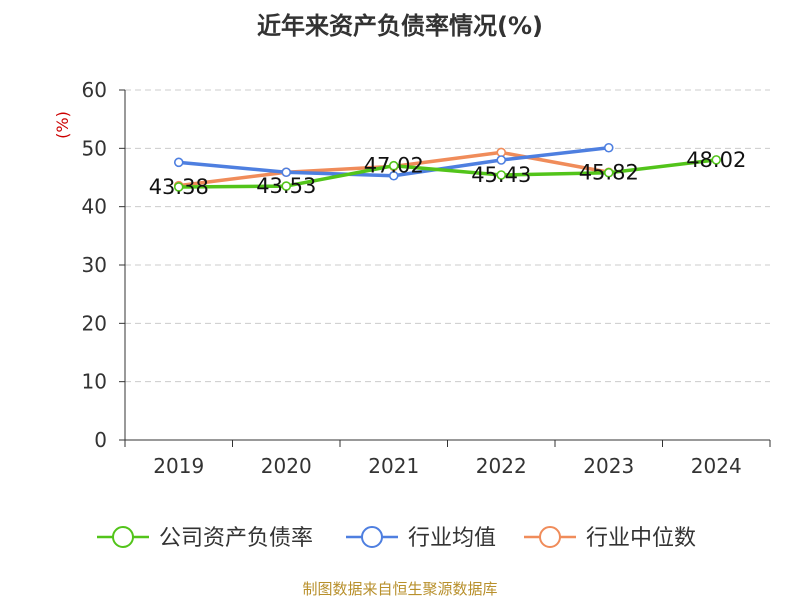  What do you see at coordinates (608, 466) in the screenshot?
I see `x-tick-label: 2023` at bounding box center [608, 466].